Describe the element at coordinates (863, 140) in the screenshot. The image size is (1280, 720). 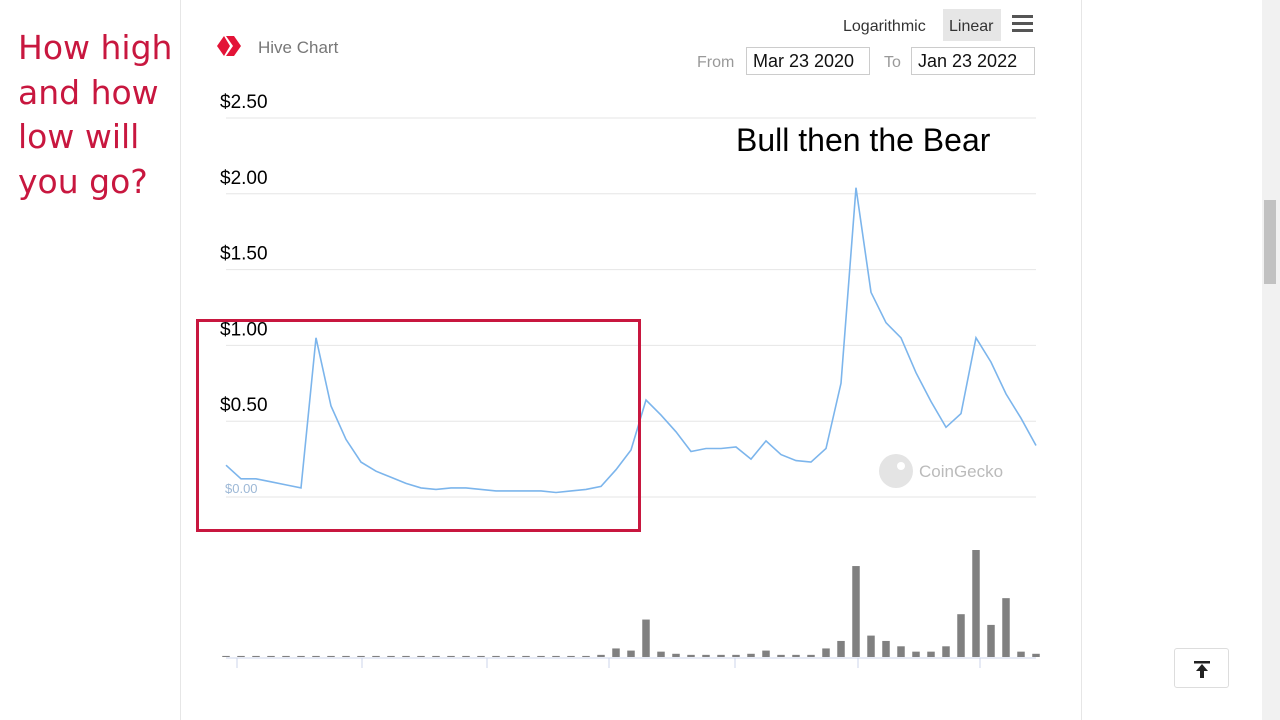
I see `annotation: Bull then the Bear` at that location.